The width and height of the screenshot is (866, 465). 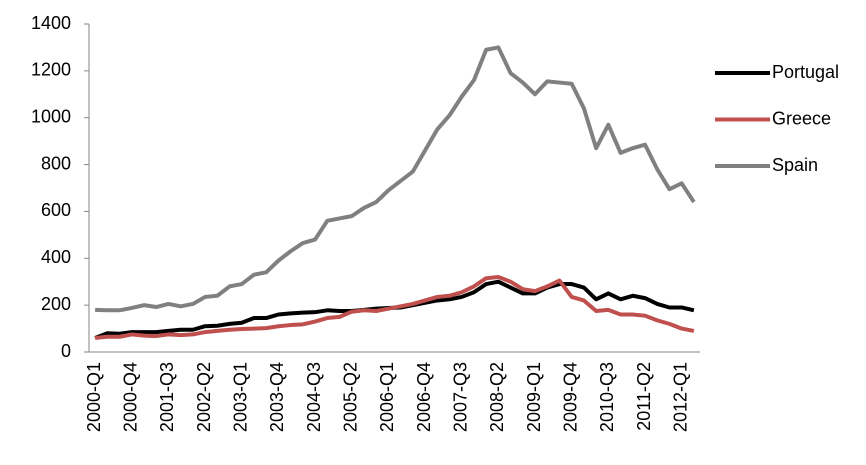 I want to click on y-tick-label: 400, so click(x=56, y=257).